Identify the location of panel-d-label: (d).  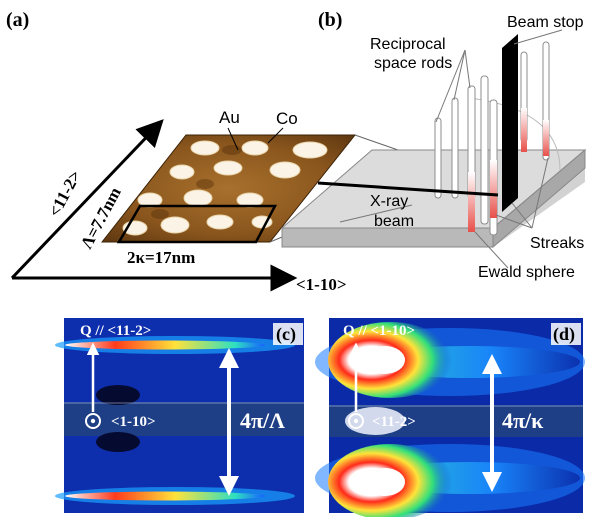
(564, 334).